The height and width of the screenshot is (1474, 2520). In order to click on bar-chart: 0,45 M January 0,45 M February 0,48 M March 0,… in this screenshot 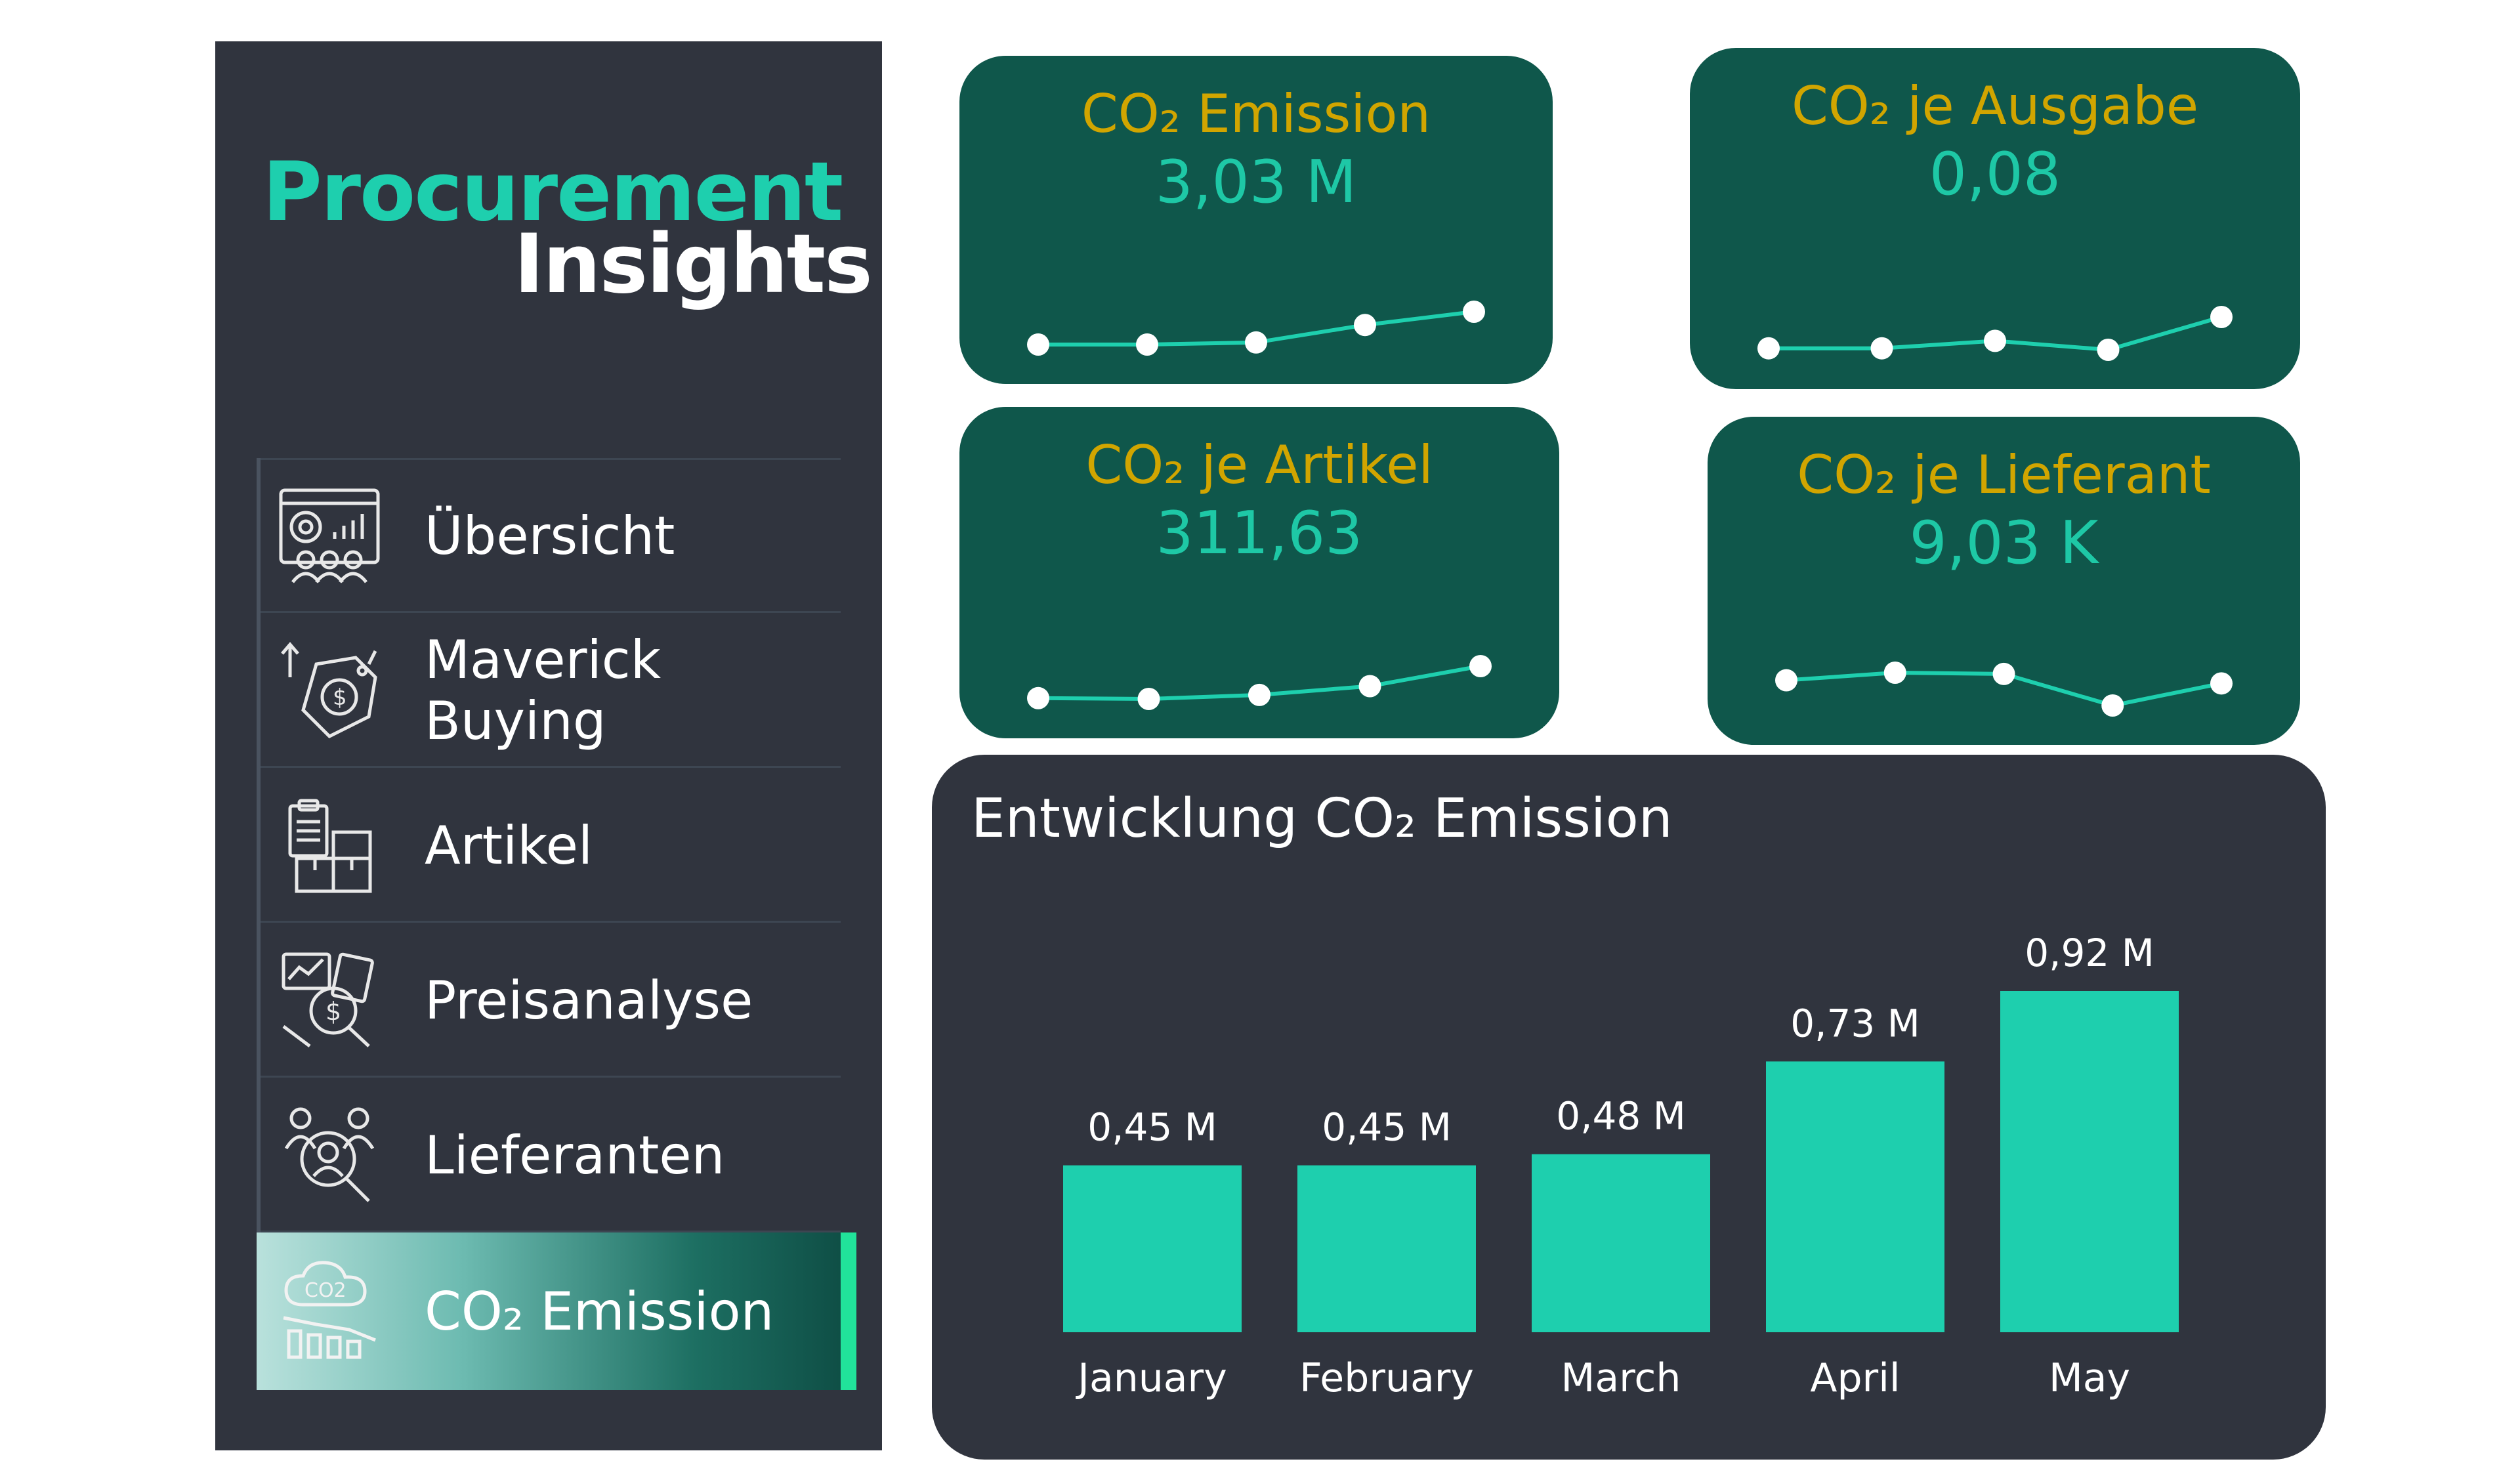, I will do `click(1621, 1166)`.